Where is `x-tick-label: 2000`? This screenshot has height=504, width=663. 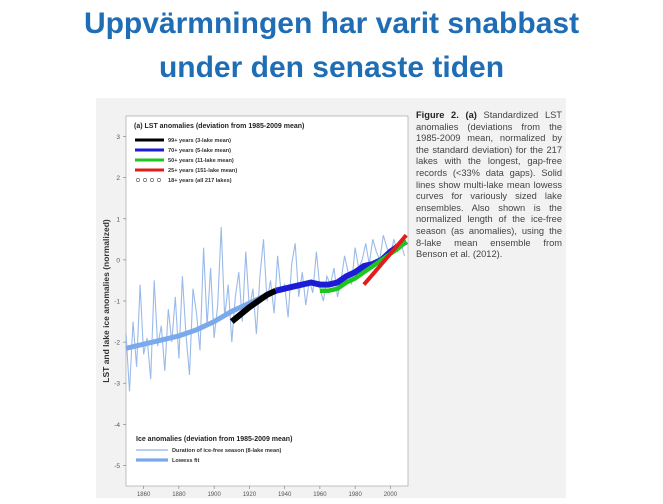 x-tick-label: 2000 is located at coordinates (391, 495).